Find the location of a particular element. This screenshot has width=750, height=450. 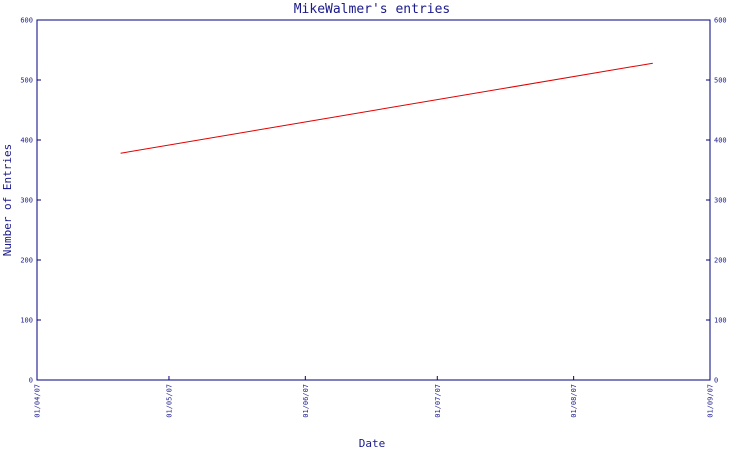

series-line is located at coordinates (386, 108).